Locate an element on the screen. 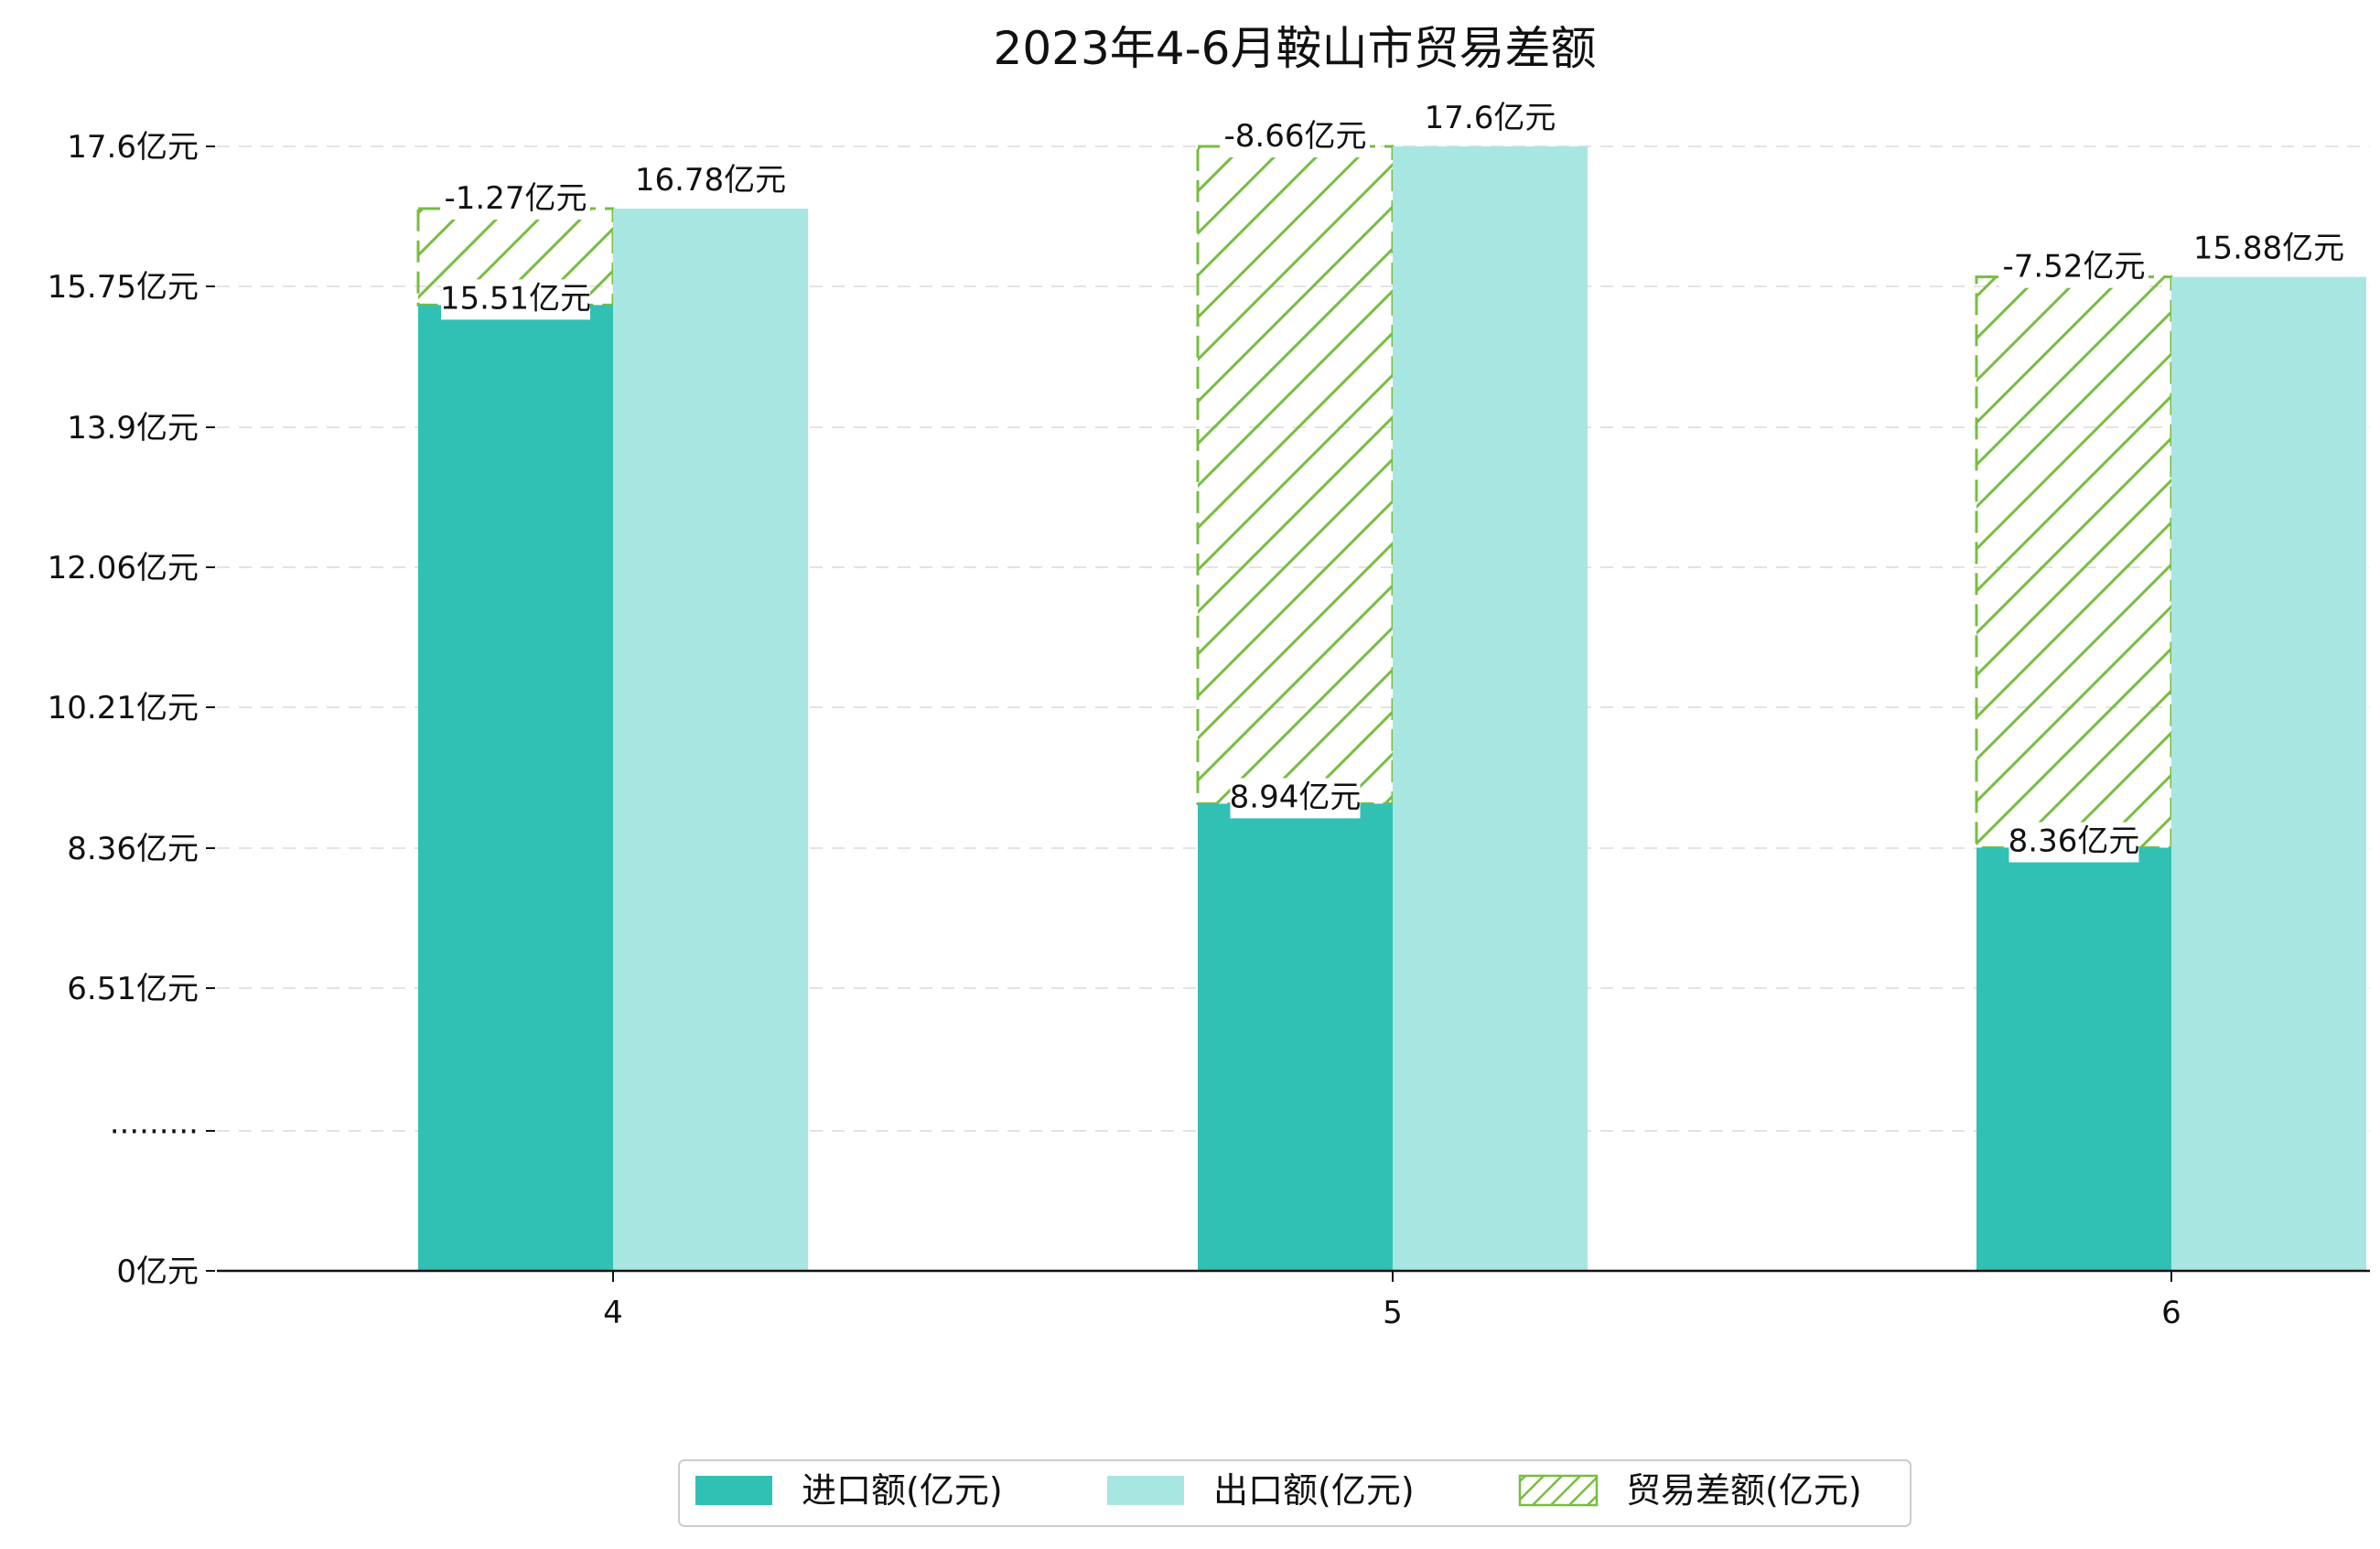  y-tick-label: ········· is located at coordinates (154, 1131).